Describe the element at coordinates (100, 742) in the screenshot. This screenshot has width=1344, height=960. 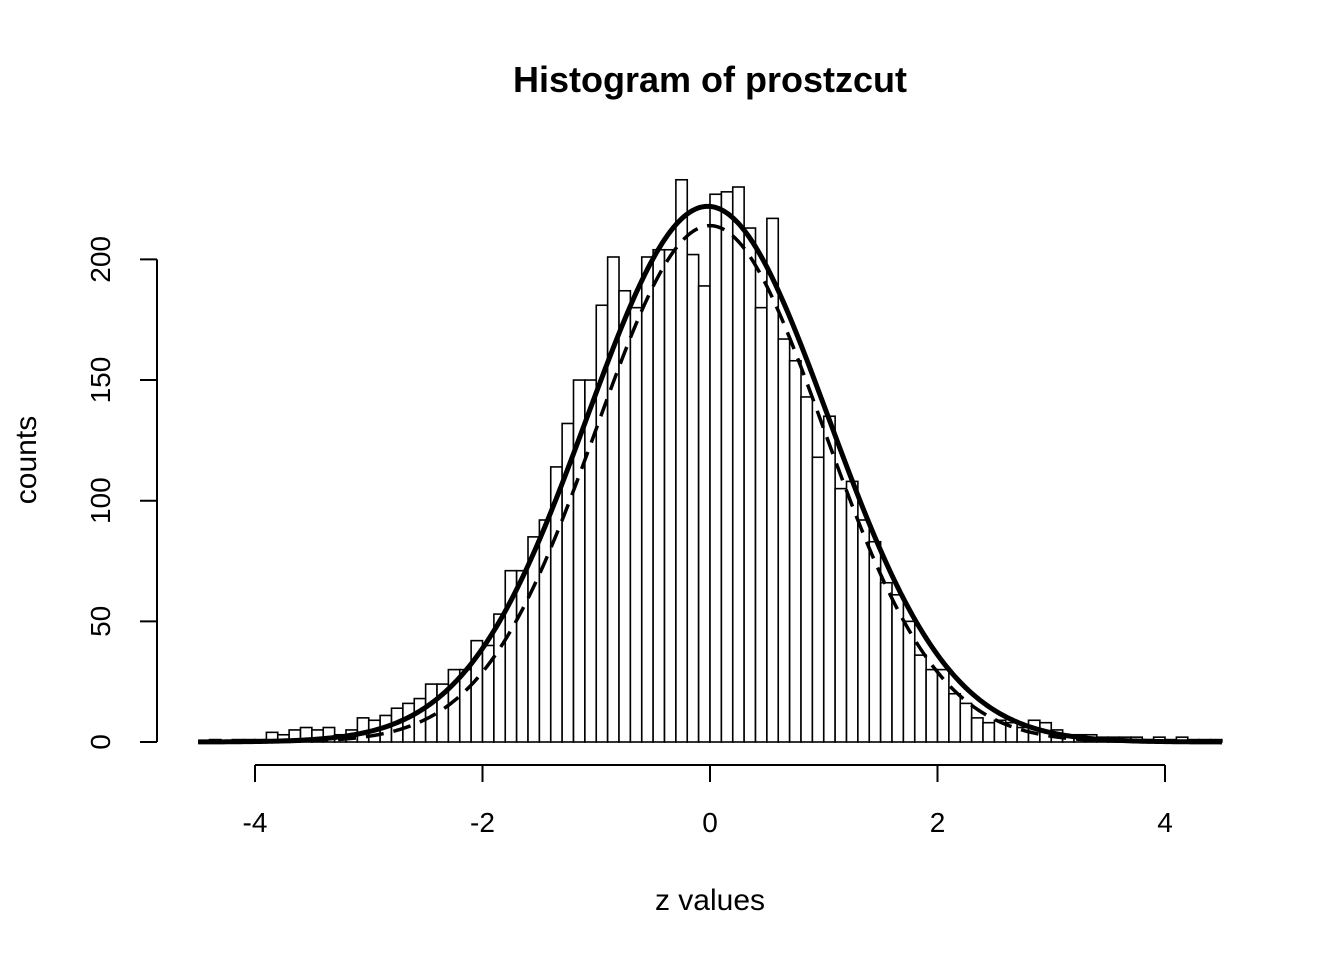
I see `y-tick-label: 0` at that location.